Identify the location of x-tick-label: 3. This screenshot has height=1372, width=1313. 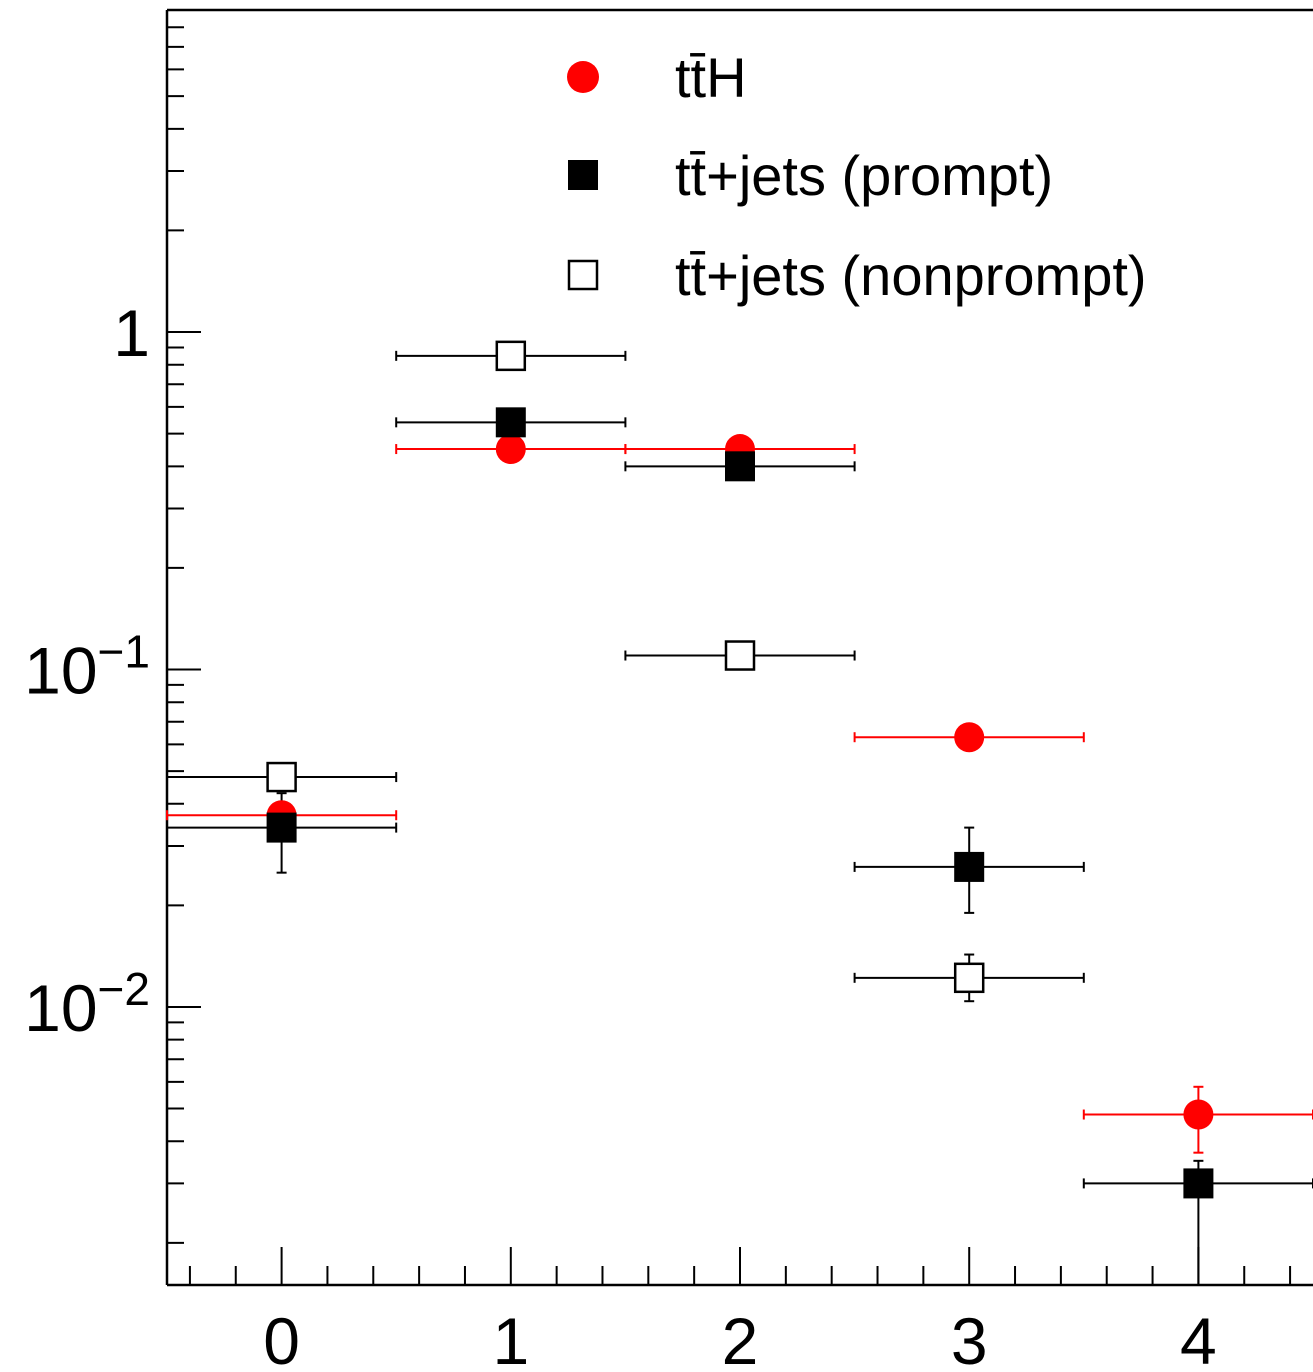
(969, 1338).